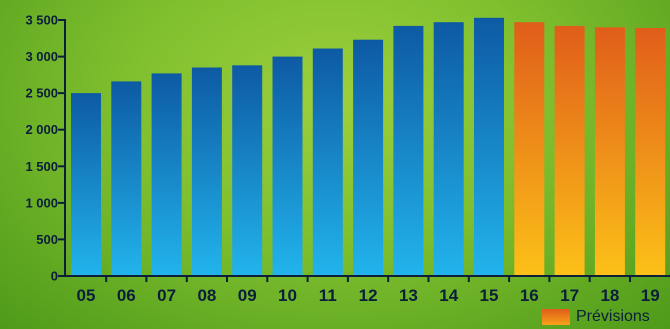 The image size is (670, 329). Describe the element at coordinates (613, 316) in the screenshot. I see `legend-label-forecast: Prévisions` at that location.